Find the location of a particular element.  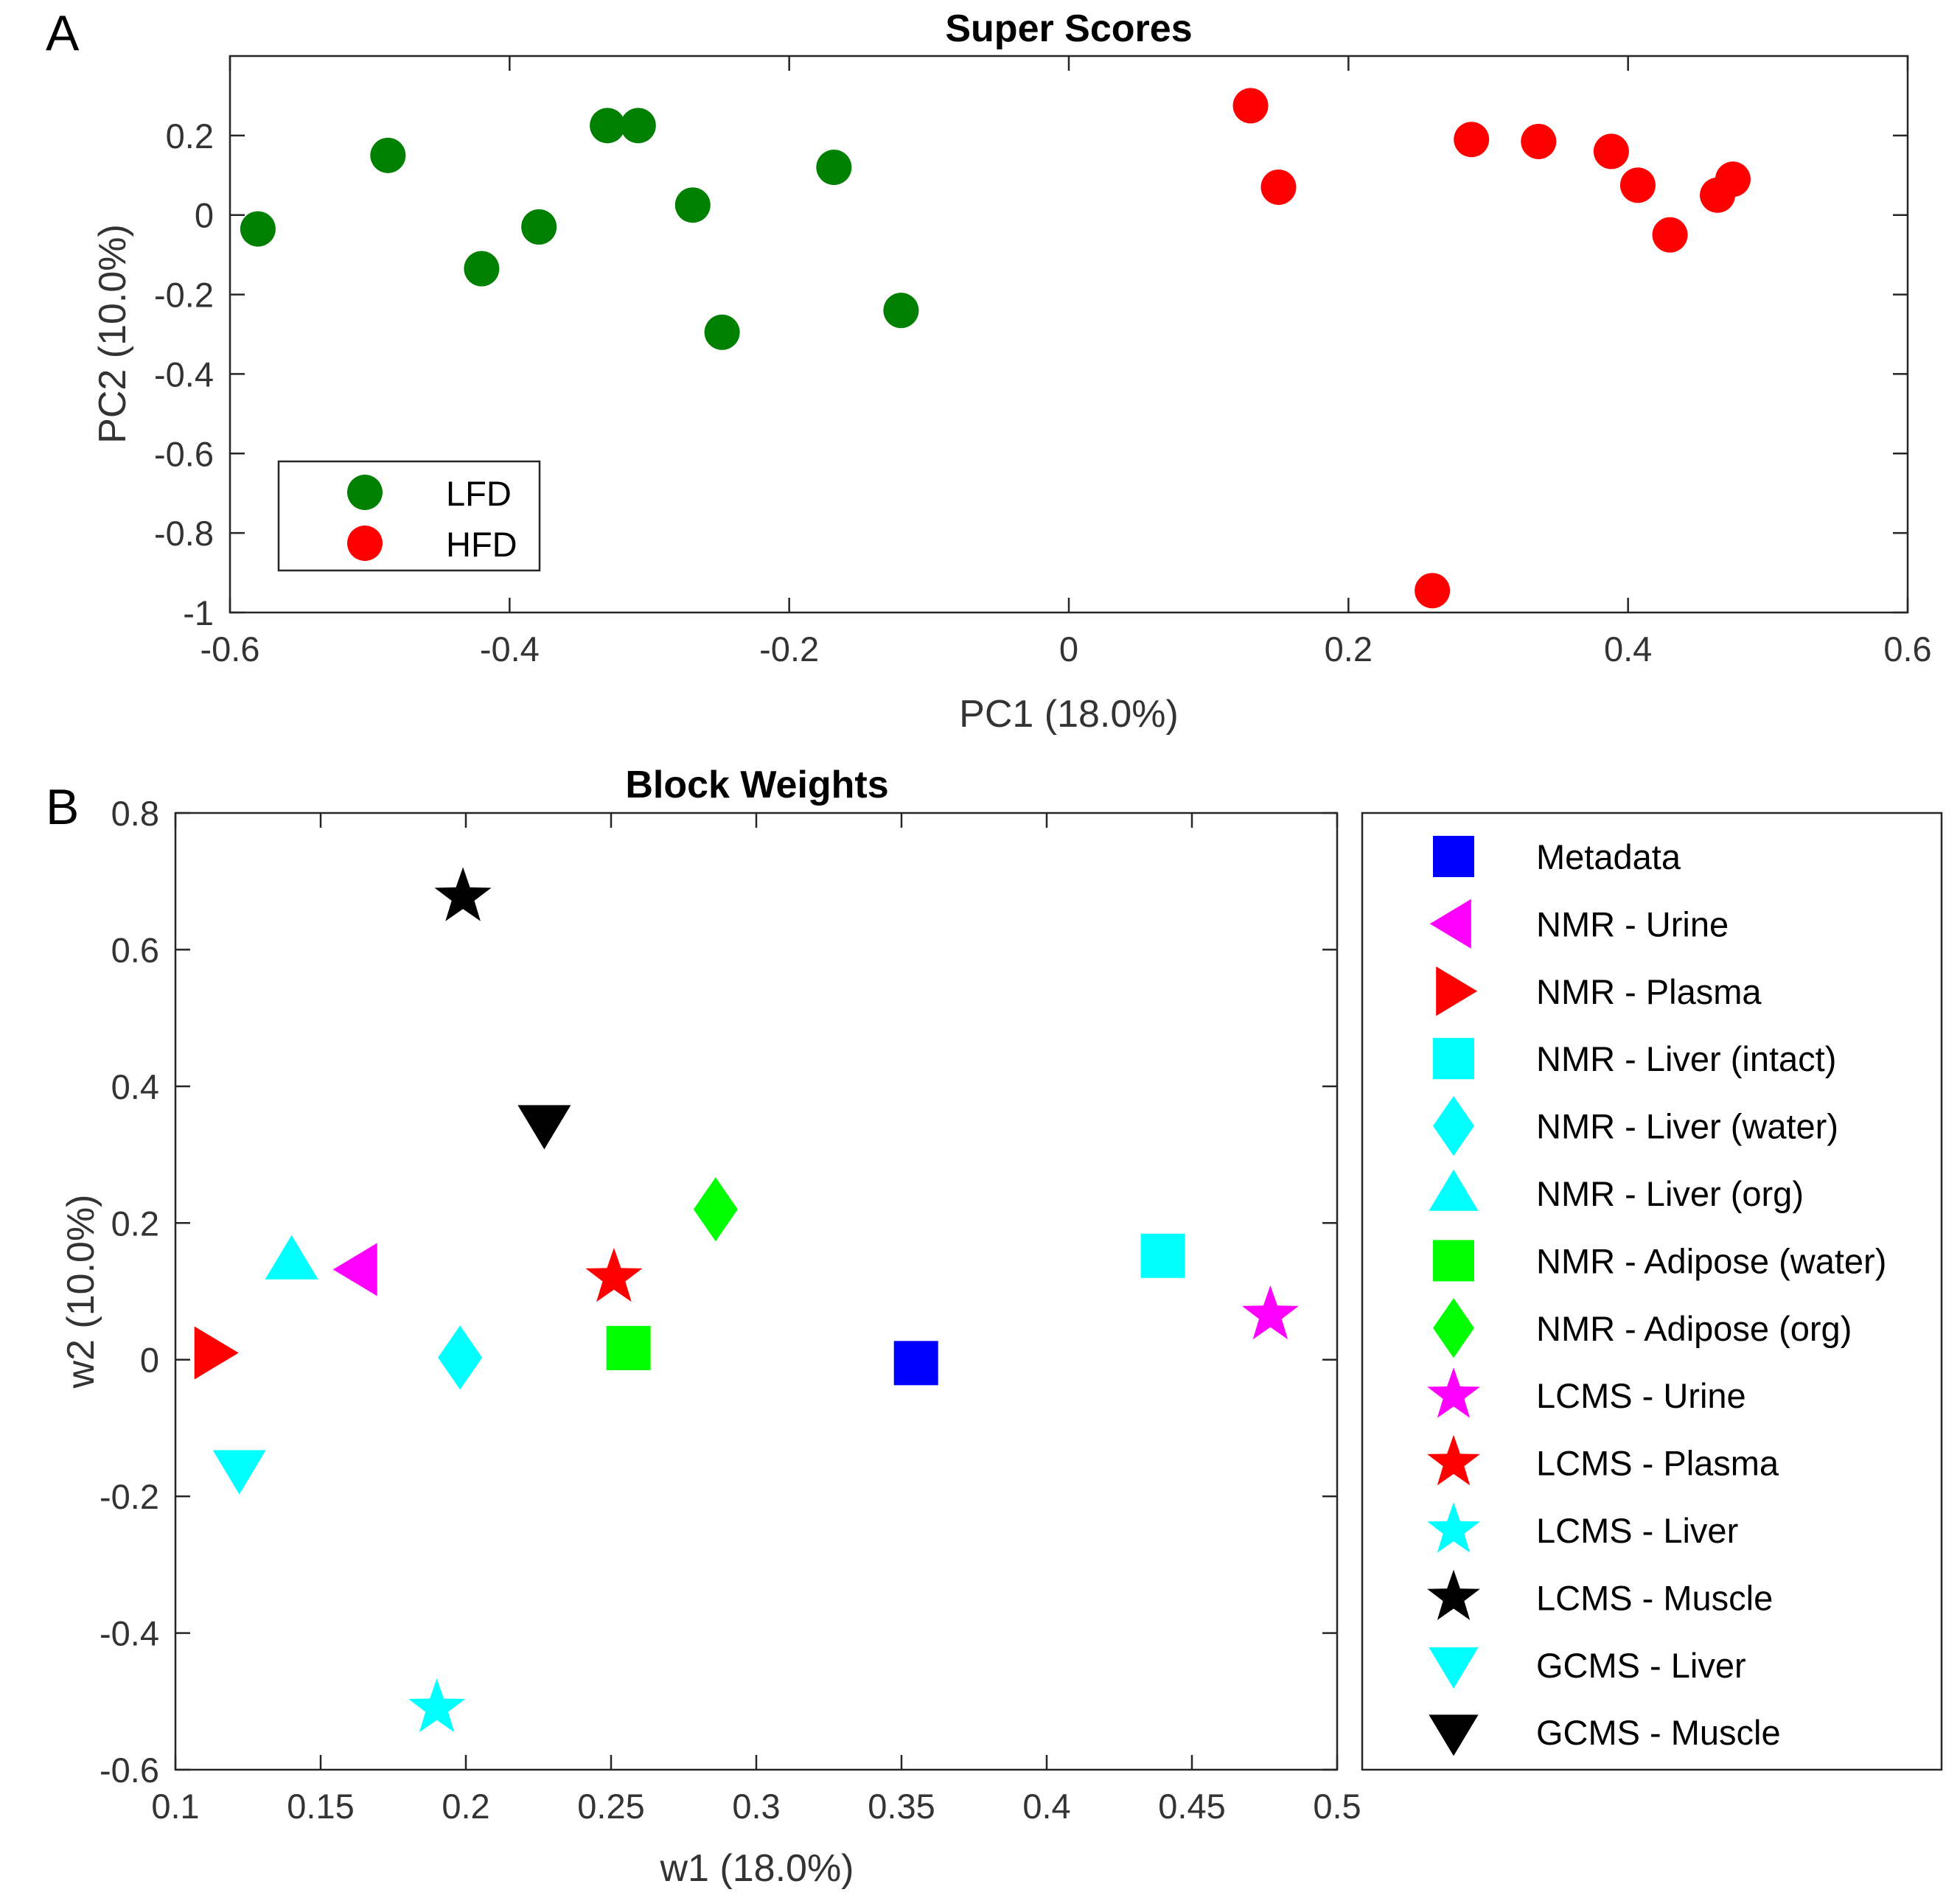

legend-label-metadata: Metadata is located at coordinates (1608, 857).